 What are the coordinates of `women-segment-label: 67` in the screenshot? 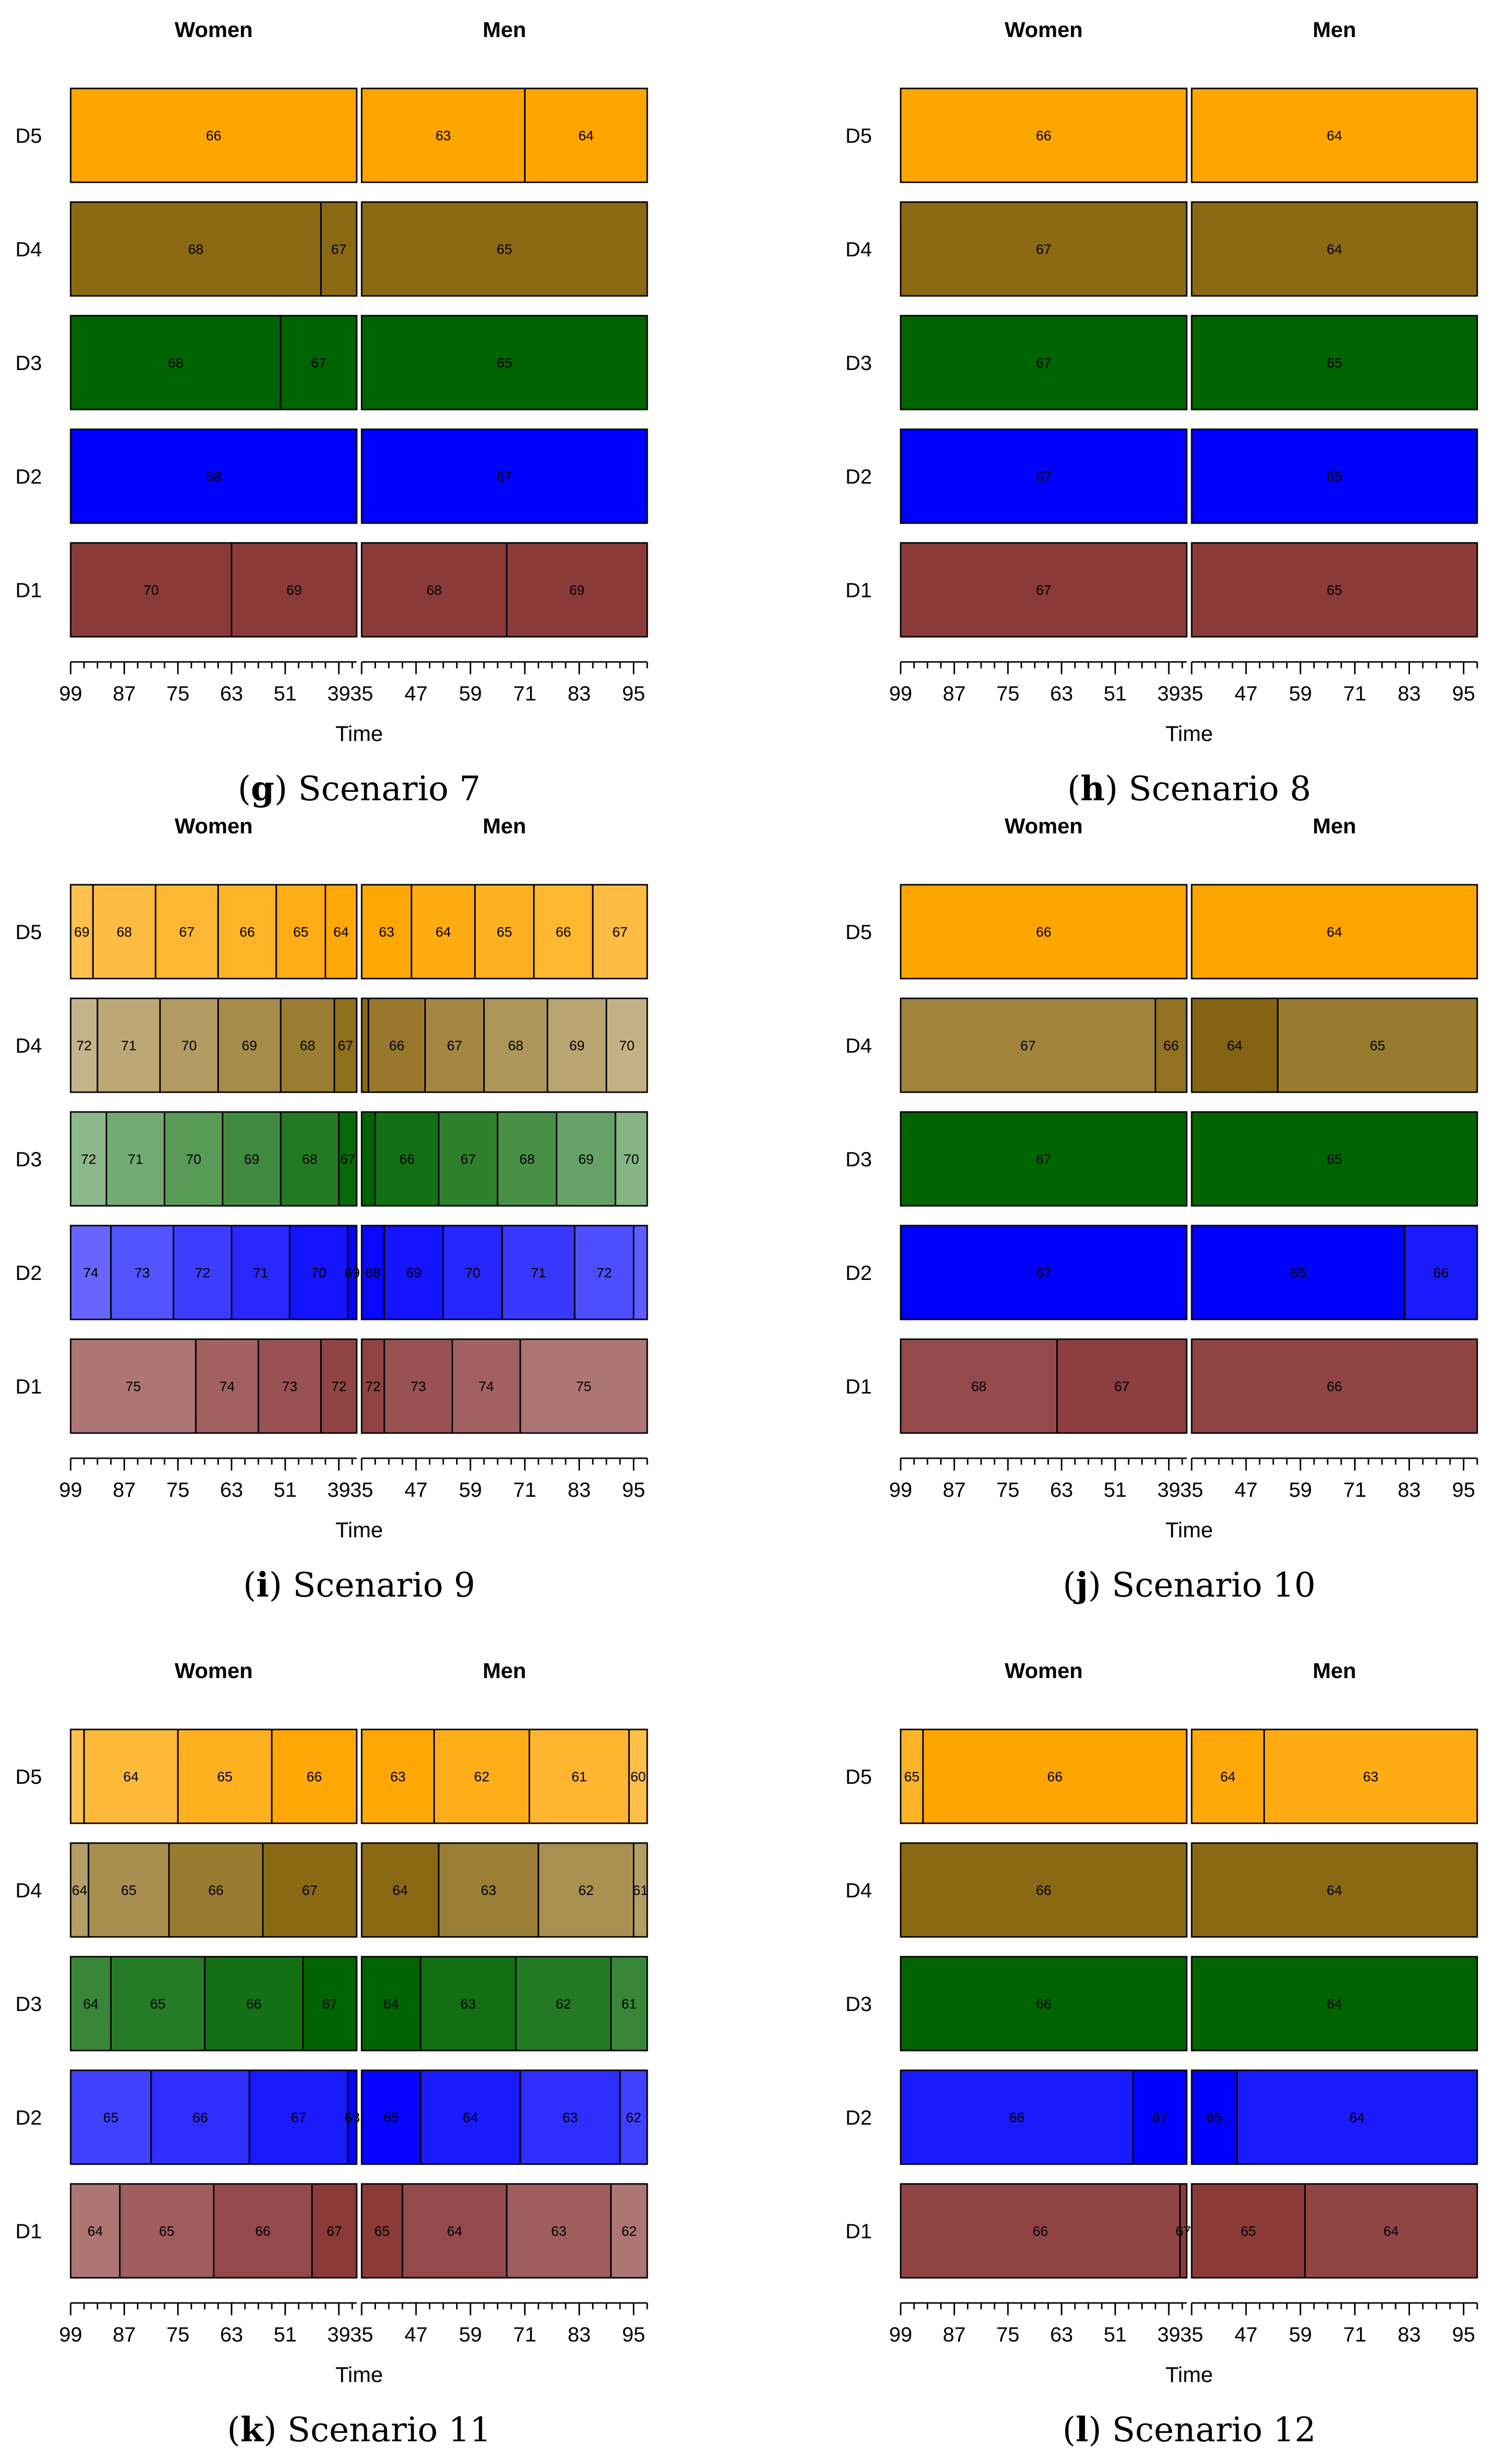 It's located at (1121, 1386).